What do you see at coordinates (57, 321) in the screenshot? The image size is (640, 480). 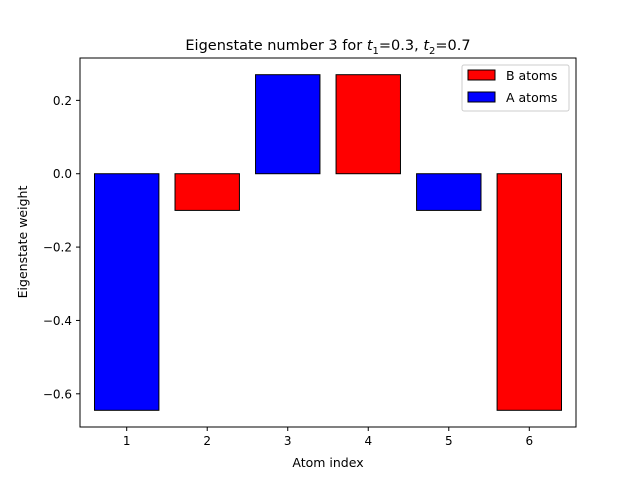 I see `y-tick-label: −0.4` at bounding box center [57, 321].